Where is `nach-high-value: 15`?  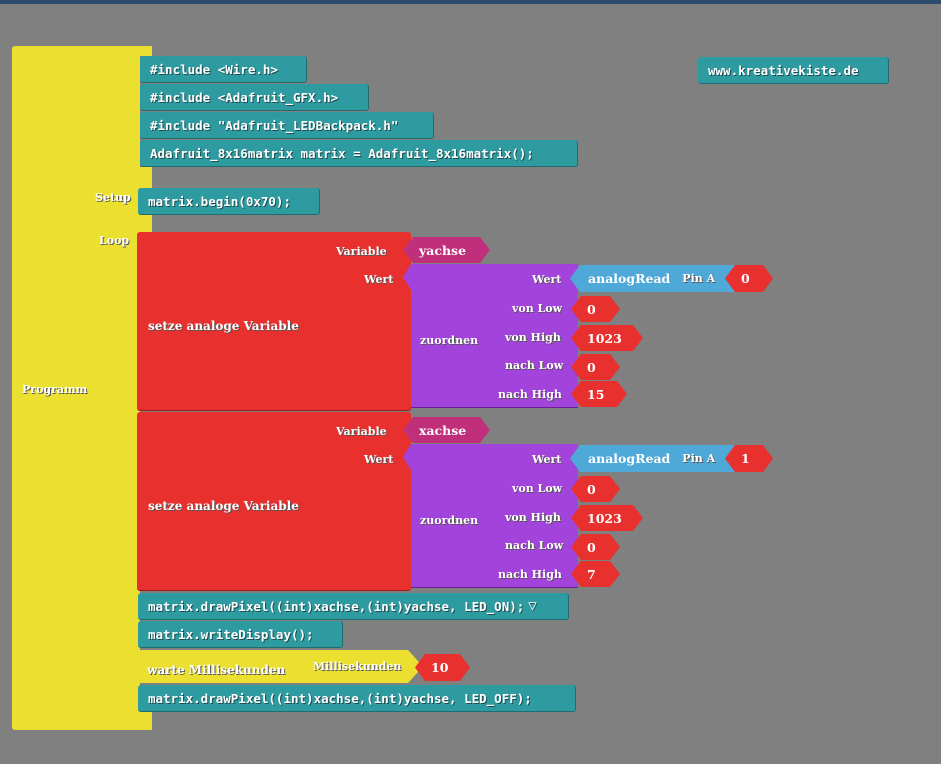 nach-high-value: 15 is located at coordinates (599, 394).